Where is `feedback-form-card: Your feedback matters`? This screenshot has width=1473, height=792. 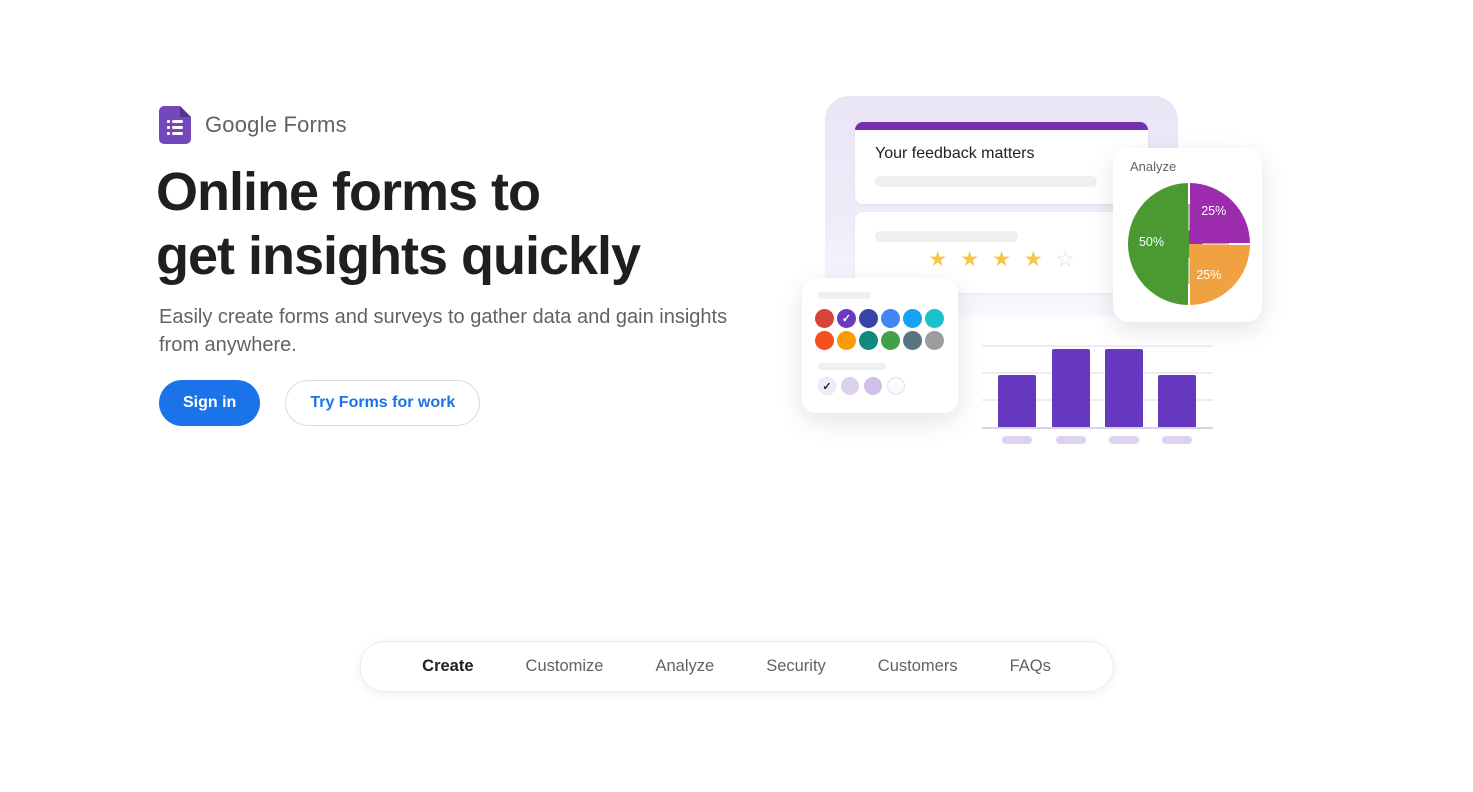 feedback-form-card: Your feedback matters is located at coordinates (1001, 163).